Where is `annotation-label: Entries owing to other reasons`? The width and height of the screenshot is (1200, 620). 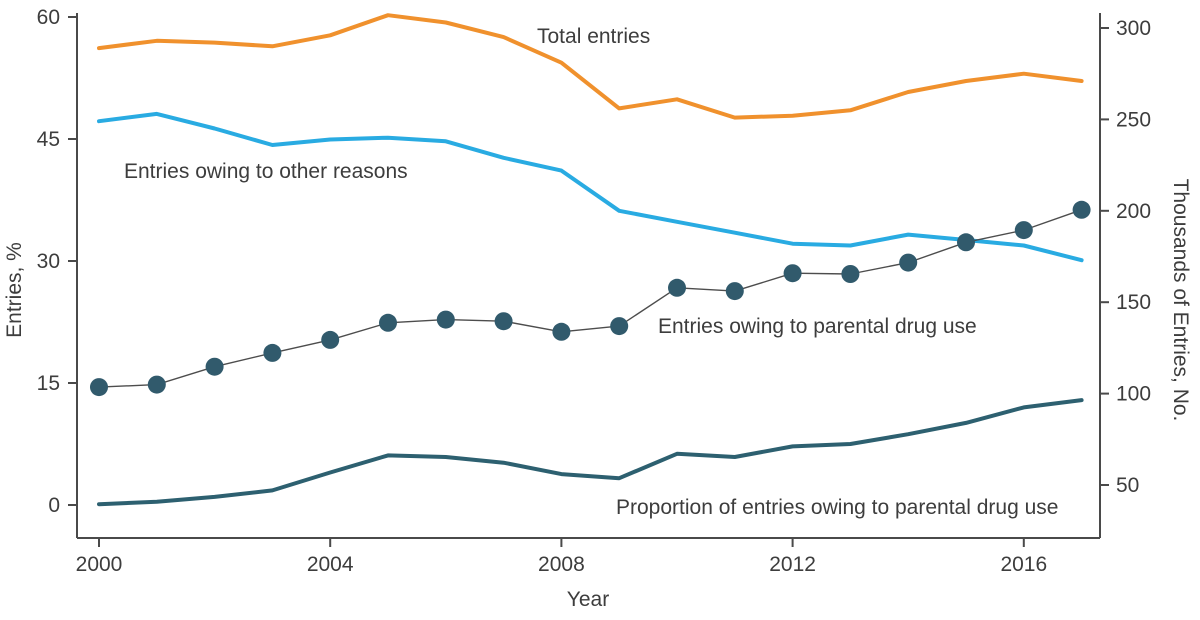 annotation-label: Entries owing to other reasons is located at coordinates (266, 171).